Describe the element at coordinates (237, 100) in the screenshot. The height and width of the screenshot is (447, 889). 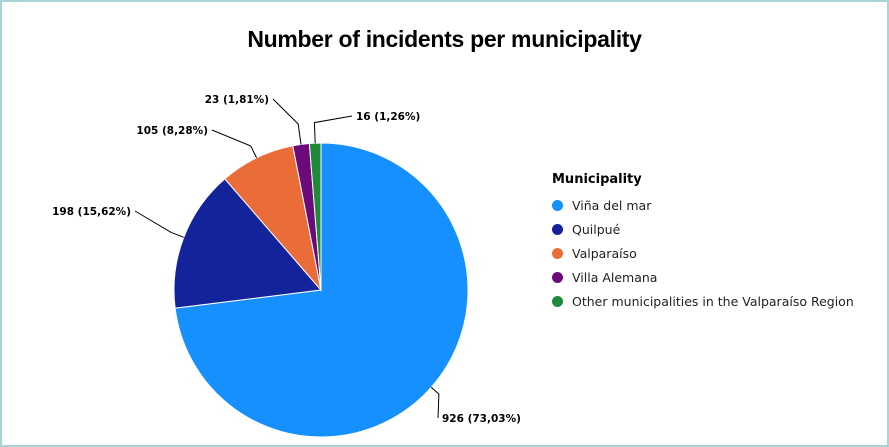
I see `slice-label-4: 23 (1,81%)` at that location.